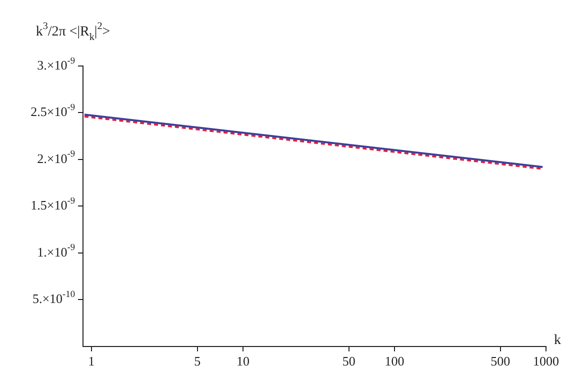  Describe the element at coordinates (500, 361) in the screenshot. I see `x-tick-label: 500` at that location.